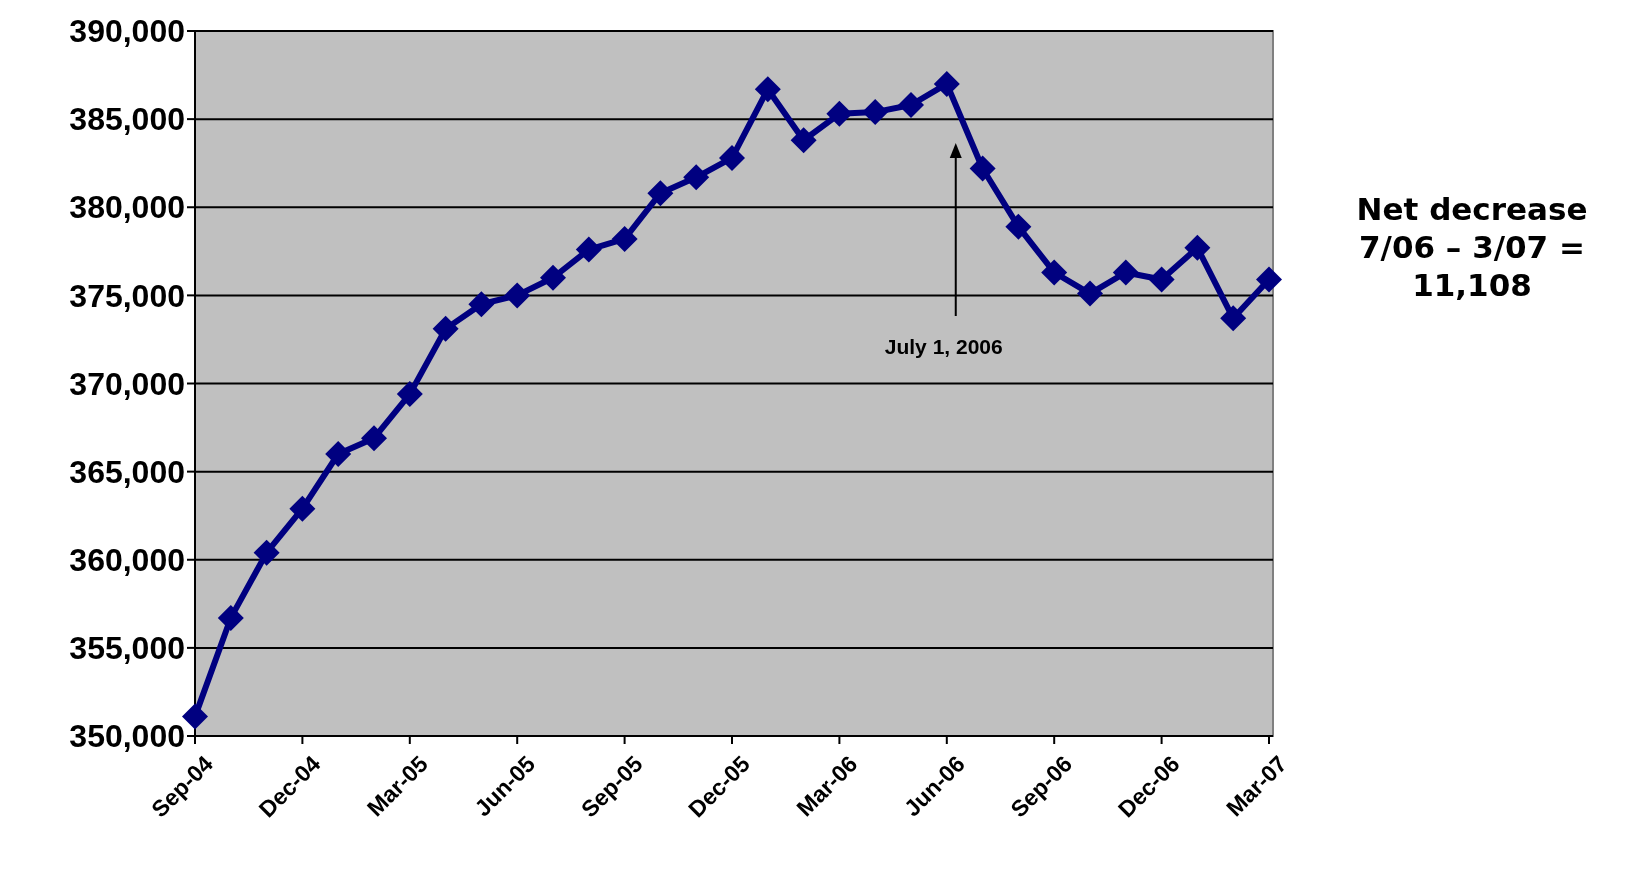 The height and width of the screenshot is (869, 1634). What do you see at coordinates (127, 471) in the screenshot?
I see `y-tick-label: 365,000` at bounding box center [127, 471].